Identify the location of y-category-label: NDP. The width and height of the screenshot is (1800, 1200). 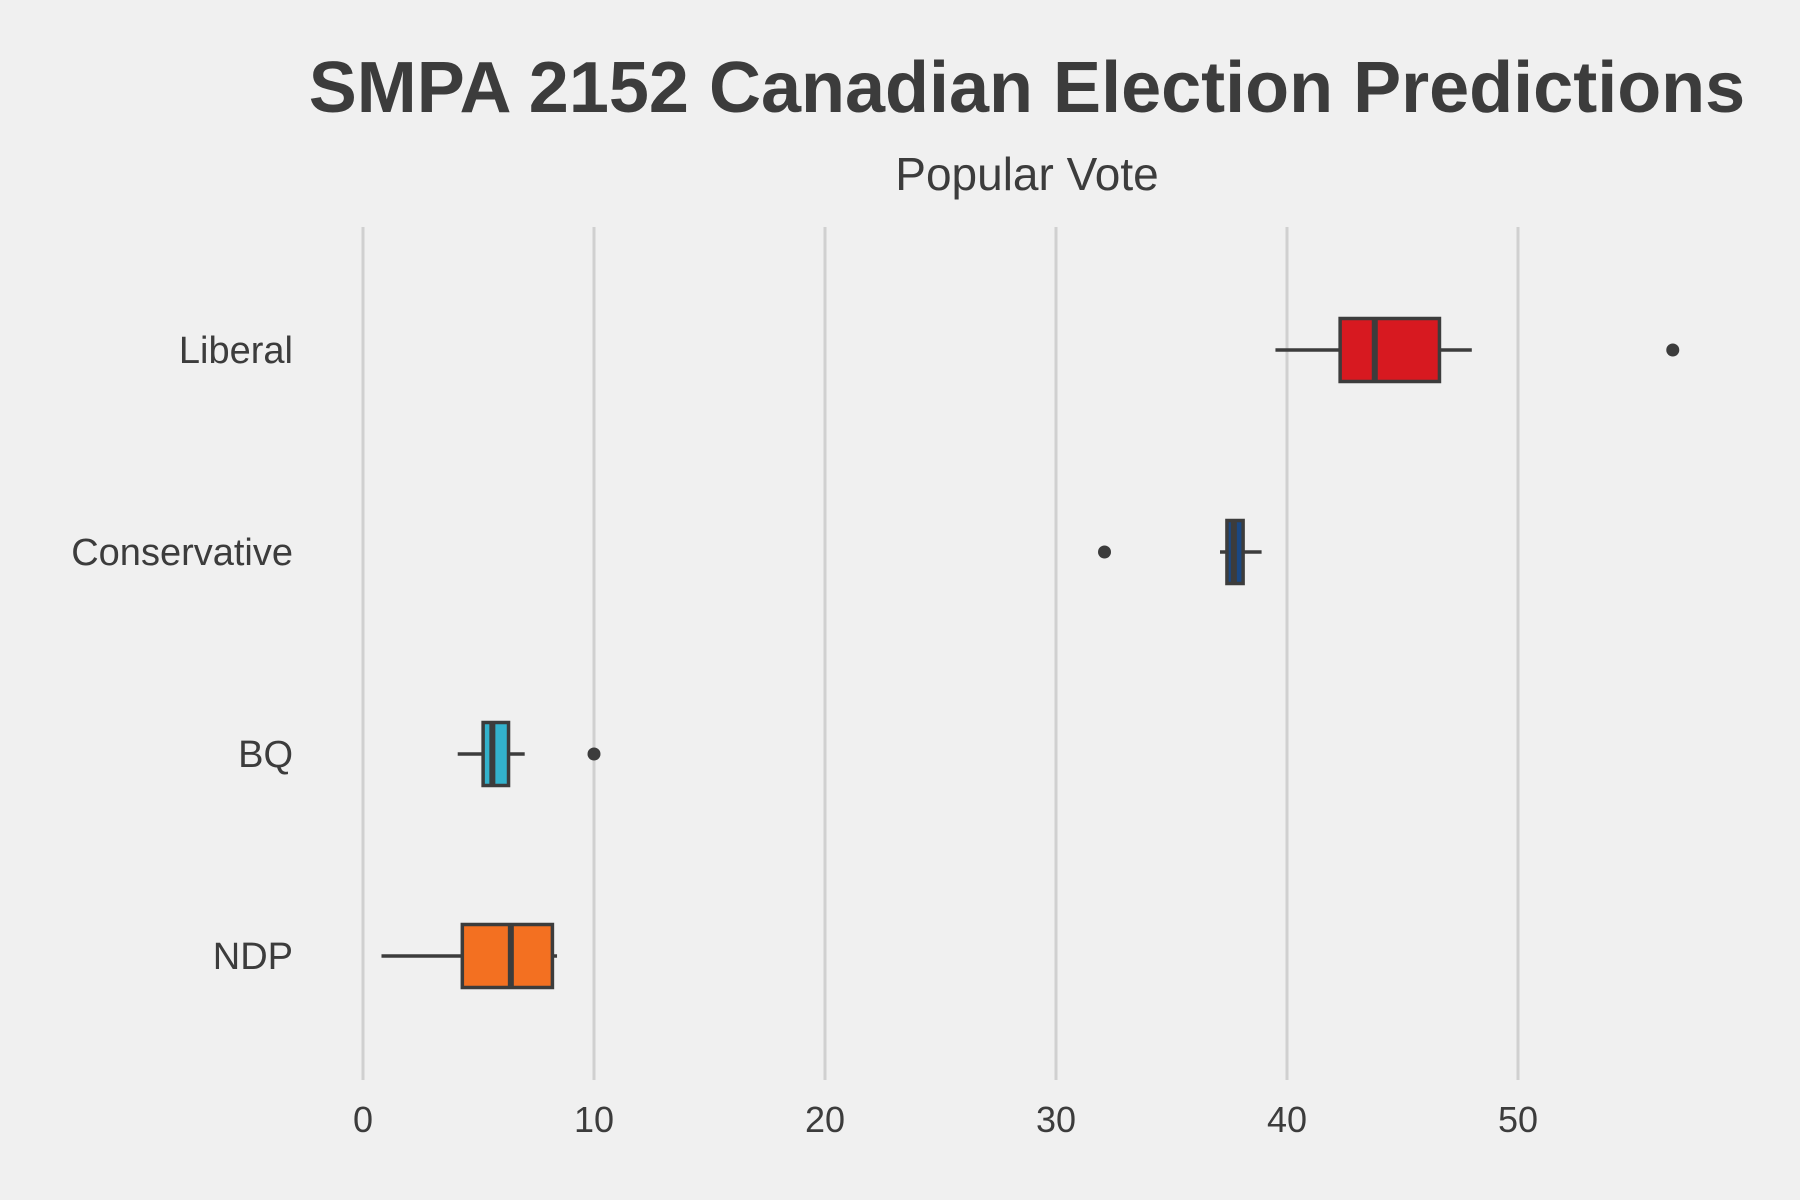
(253, 957).